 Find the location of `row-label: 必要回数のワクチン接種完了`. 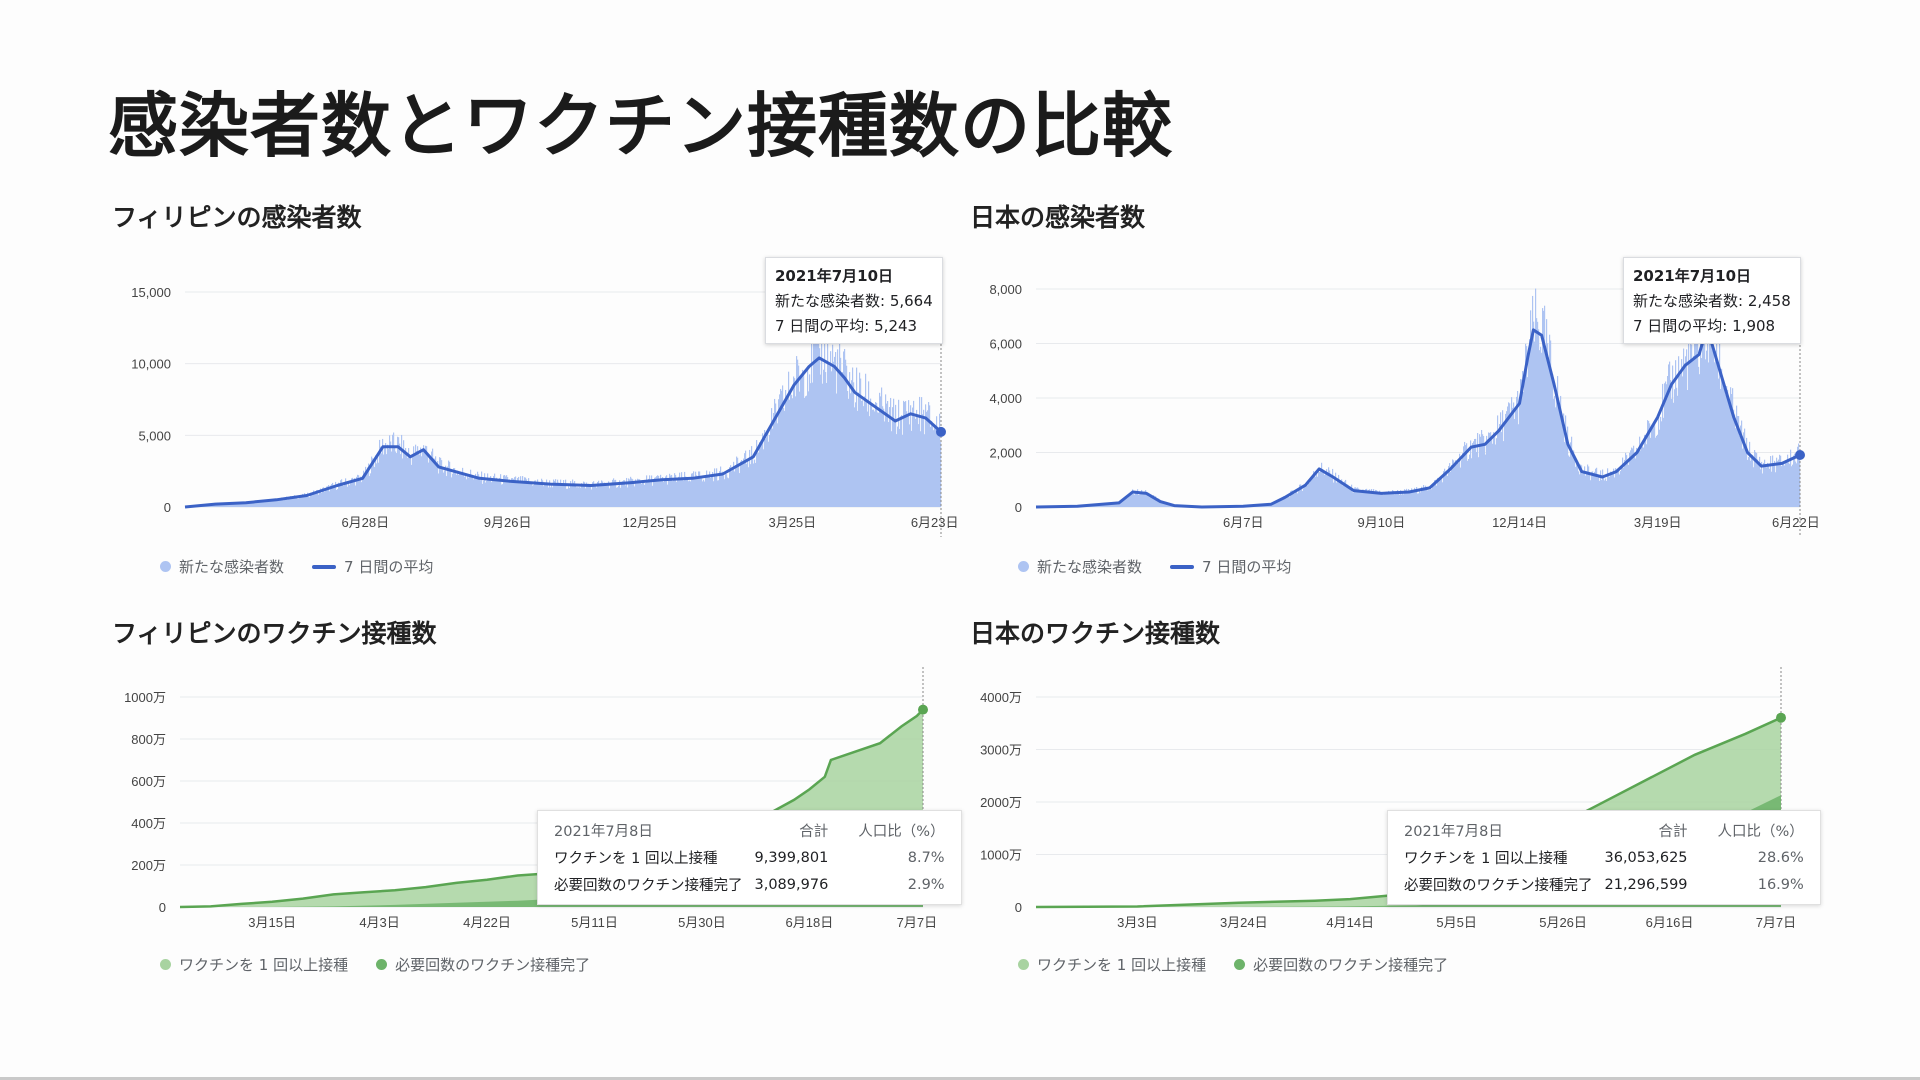

row-label: 必要回数のワクチン接種完了 is located at coordinates (648, 886).